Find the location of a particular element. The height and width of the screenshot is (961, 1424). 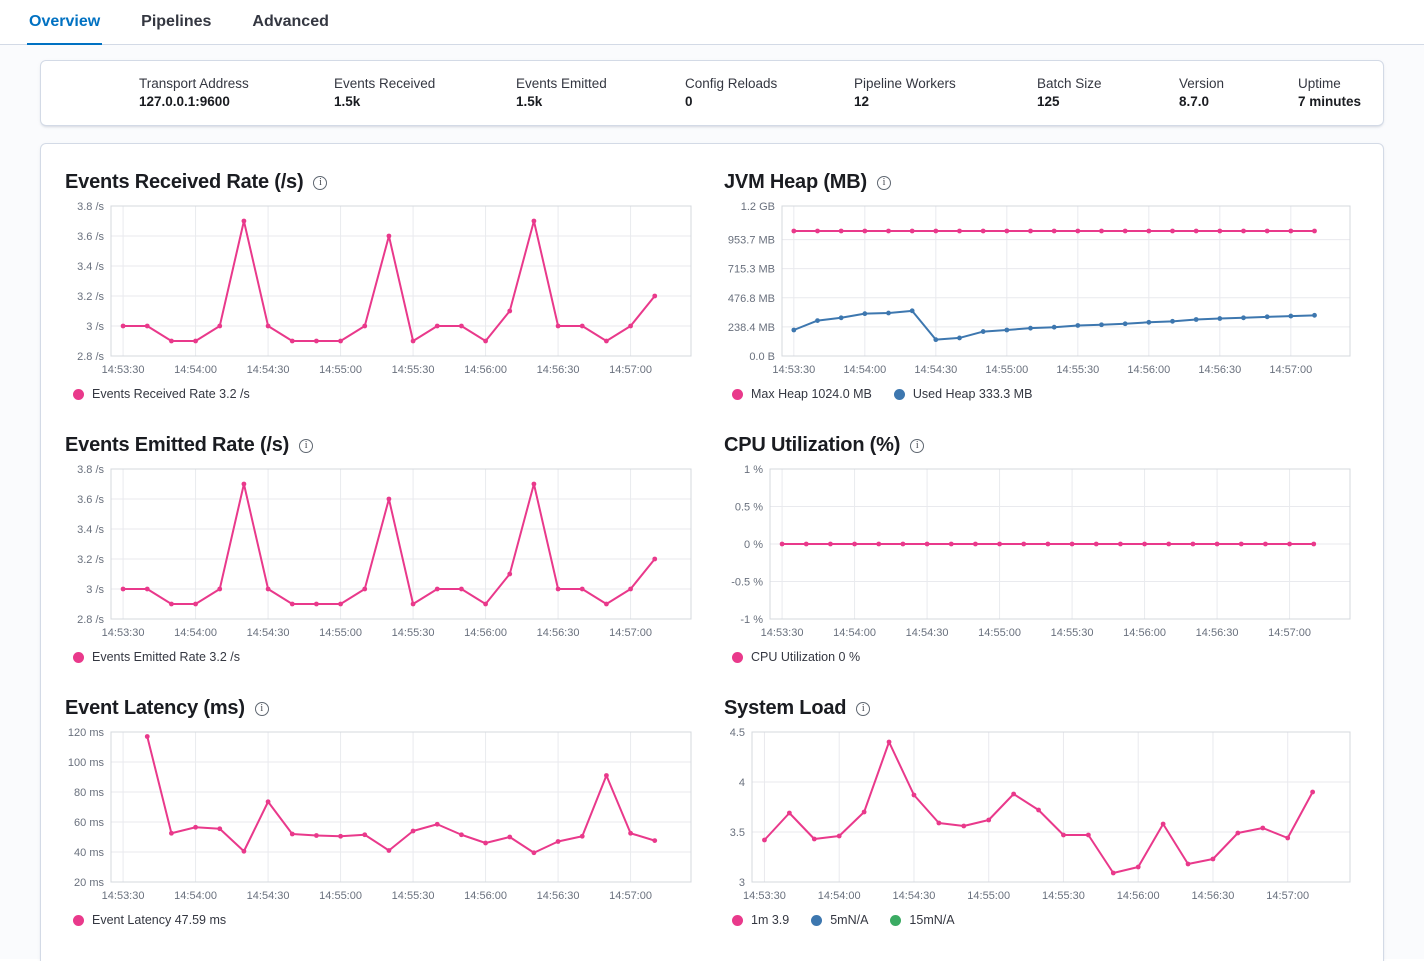

legend-label: 5mN/A is located at coordinates (849, 920).